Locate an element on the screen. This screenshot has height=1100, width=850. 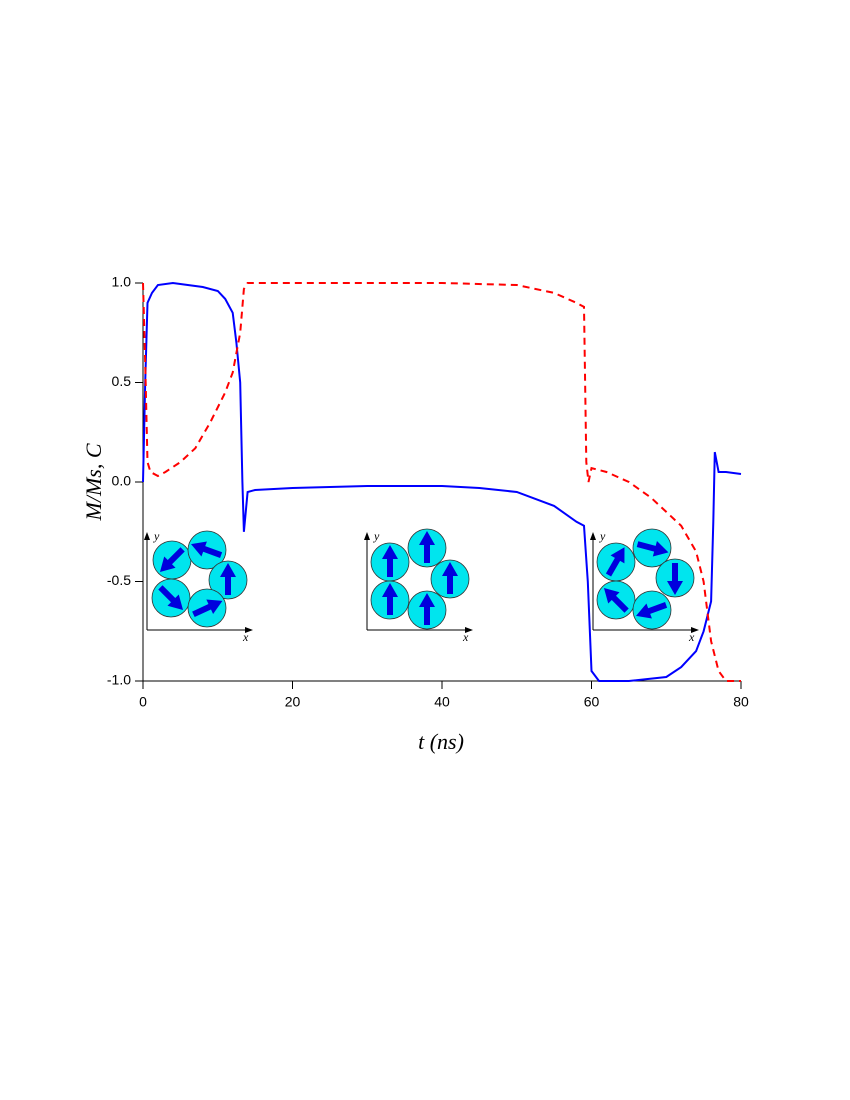
y-tick-label: 0.5 is located at coordinates (122, 381).